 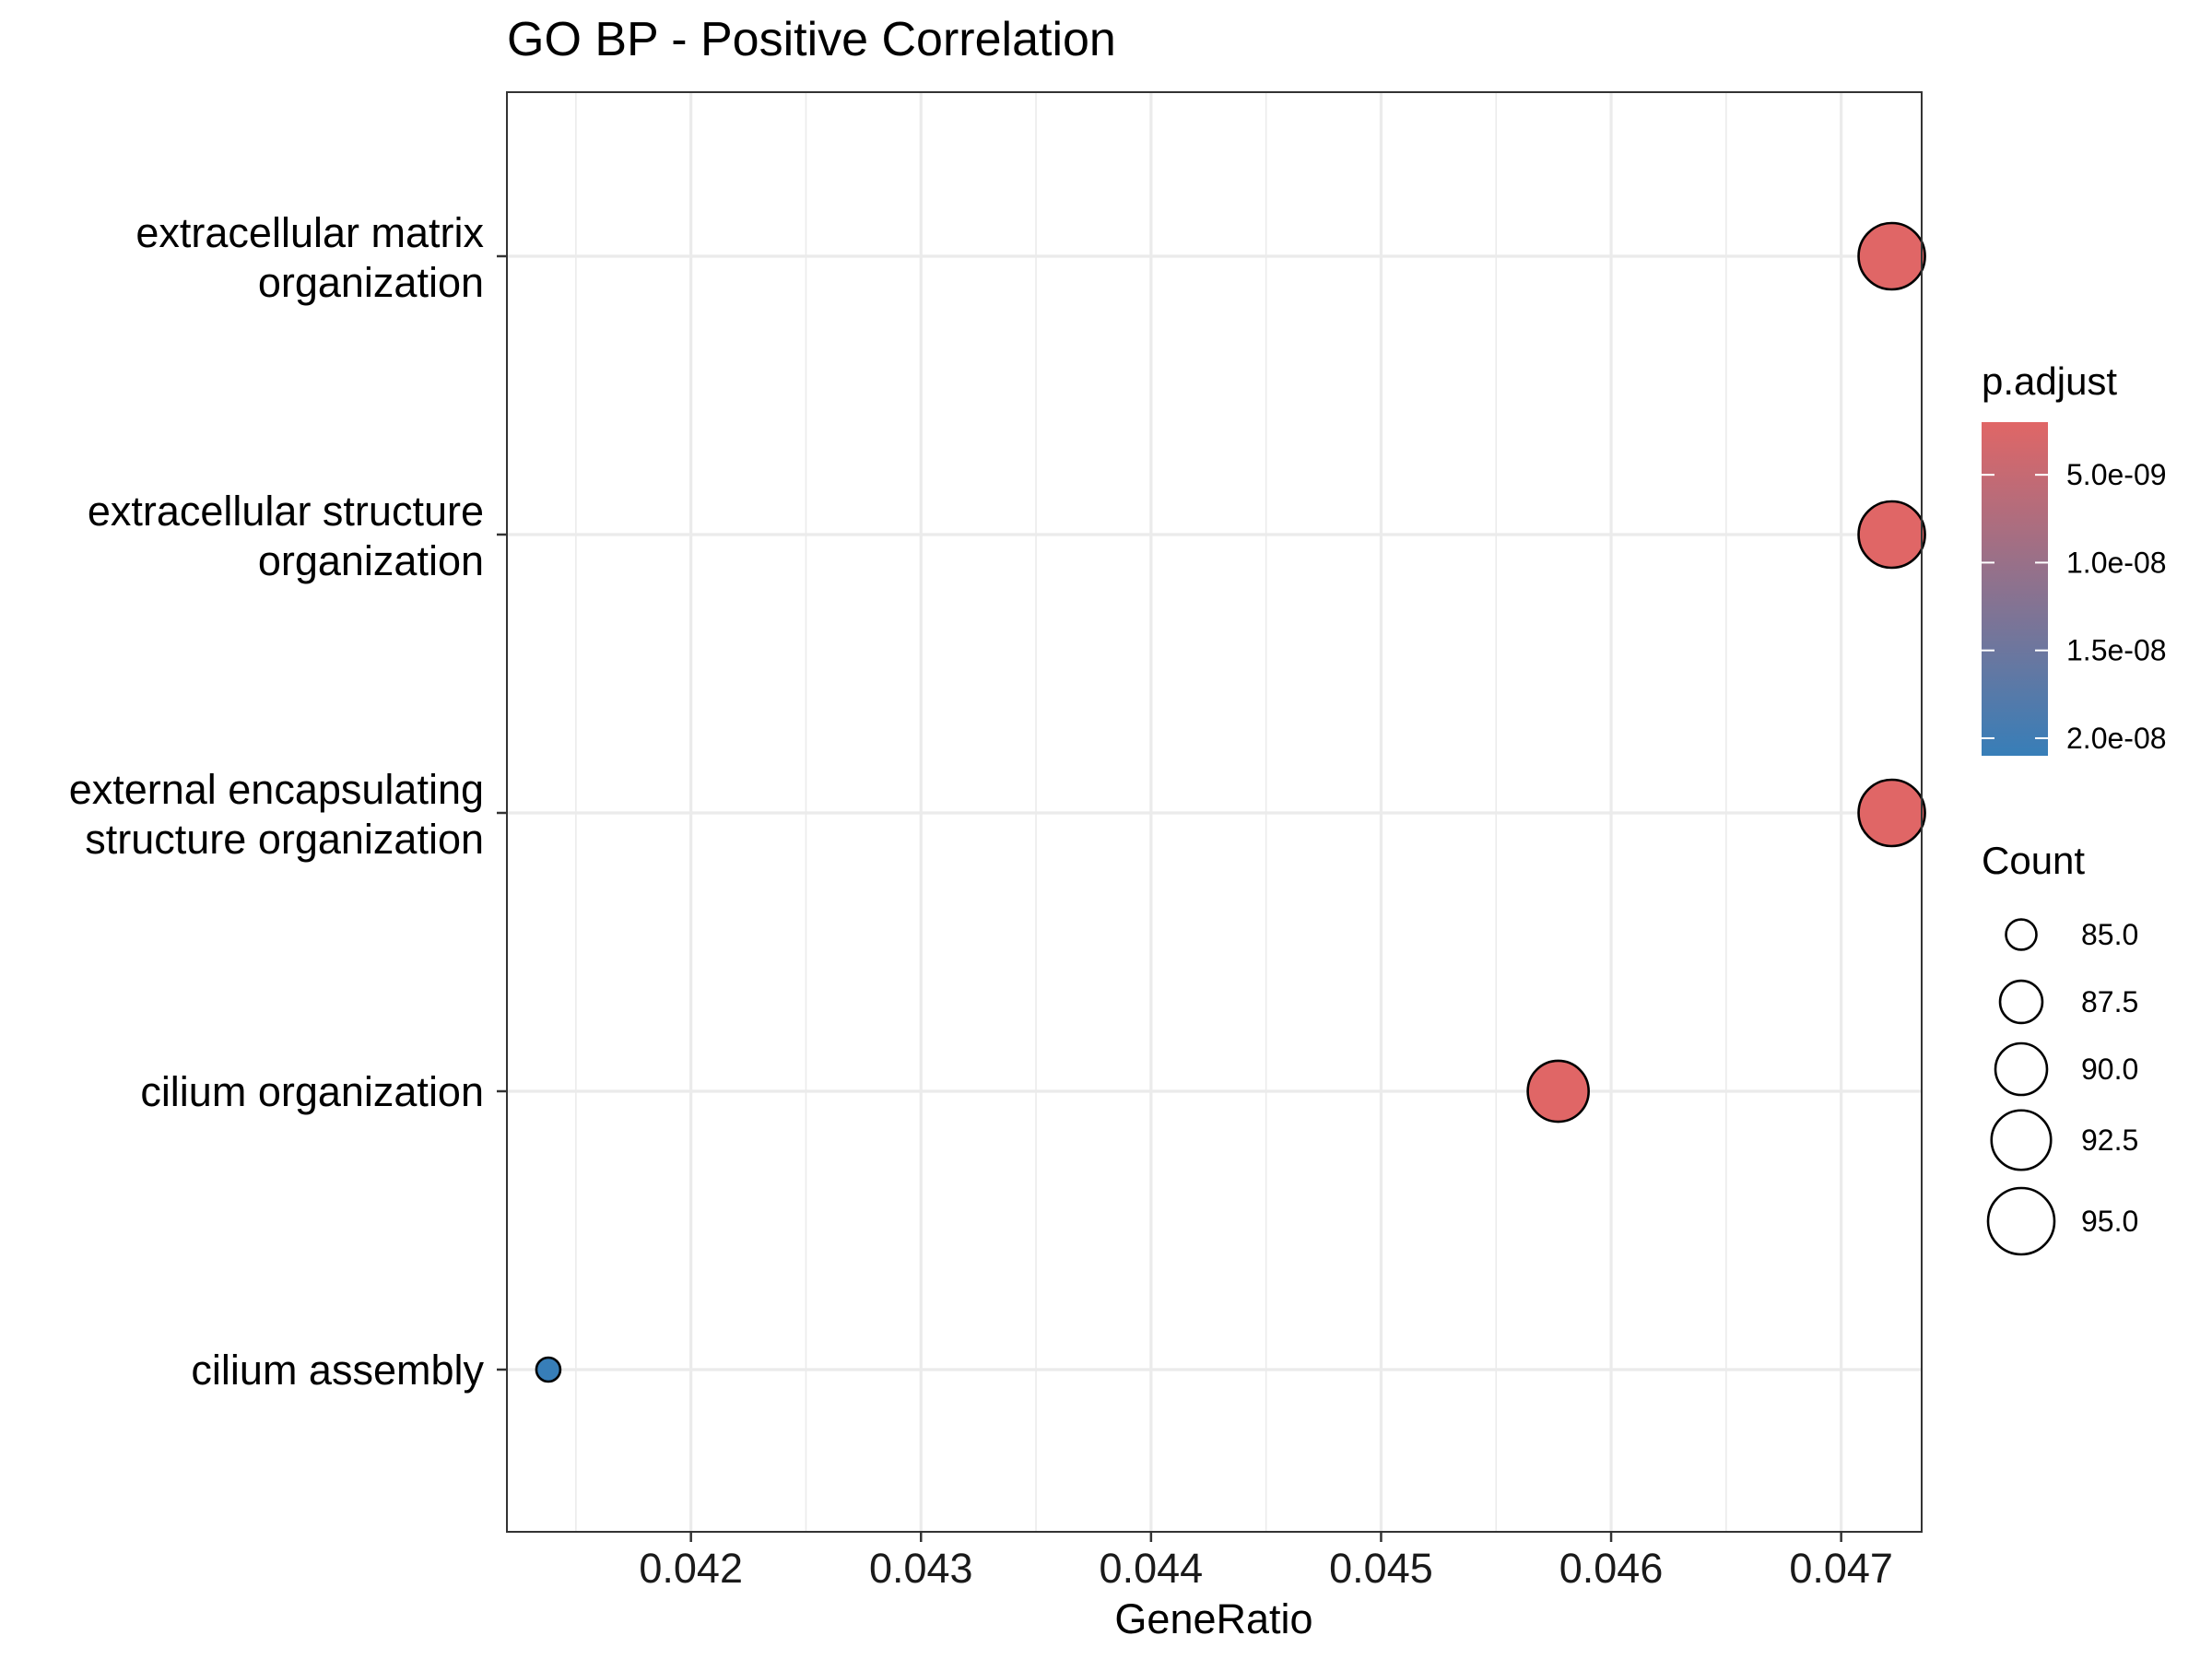 What do you see at coordinates (1152, 1568) in the screenshot?
I see `x-tick-label: 0.044` at bounding box center [1152, 1568].